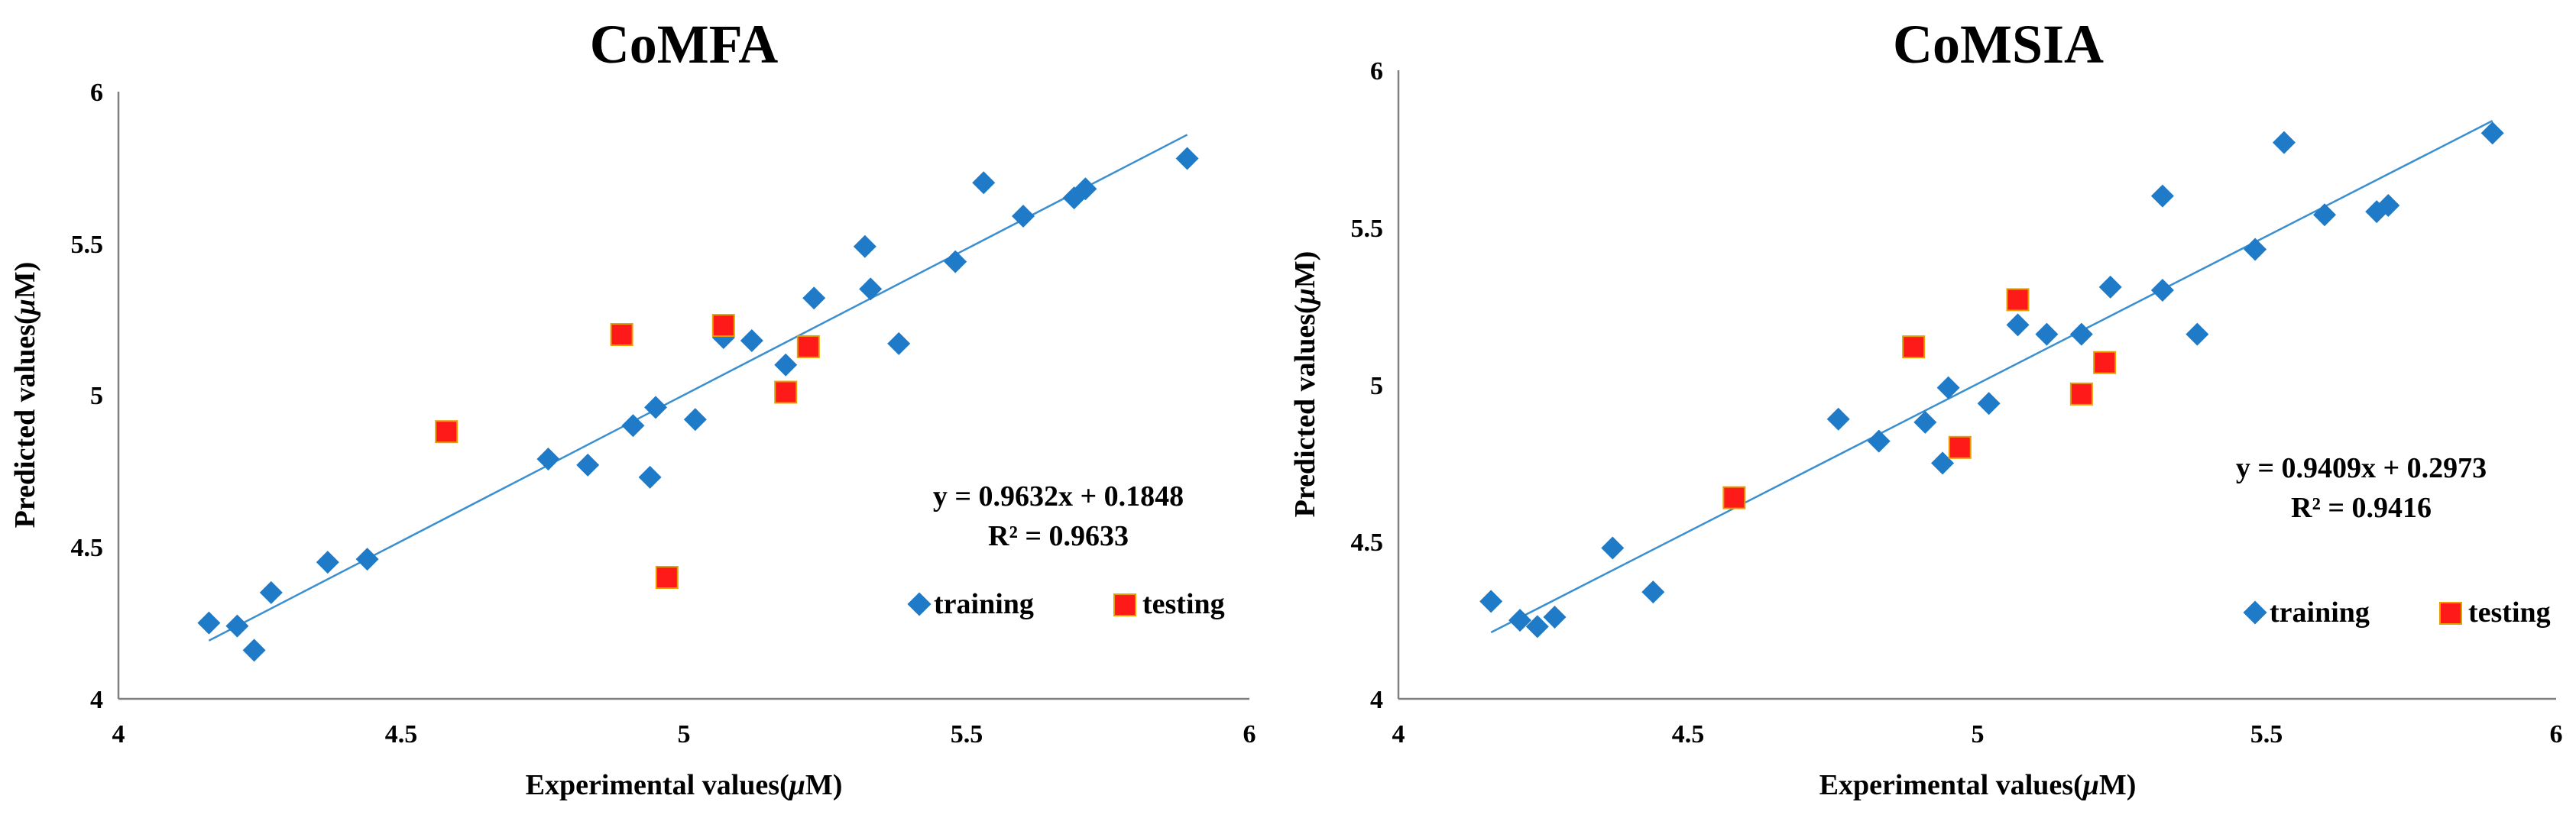 This screenshot has width=2576, height=818. I want to click on r-squared-label: R² = 0.9633, so click(1058, 536).